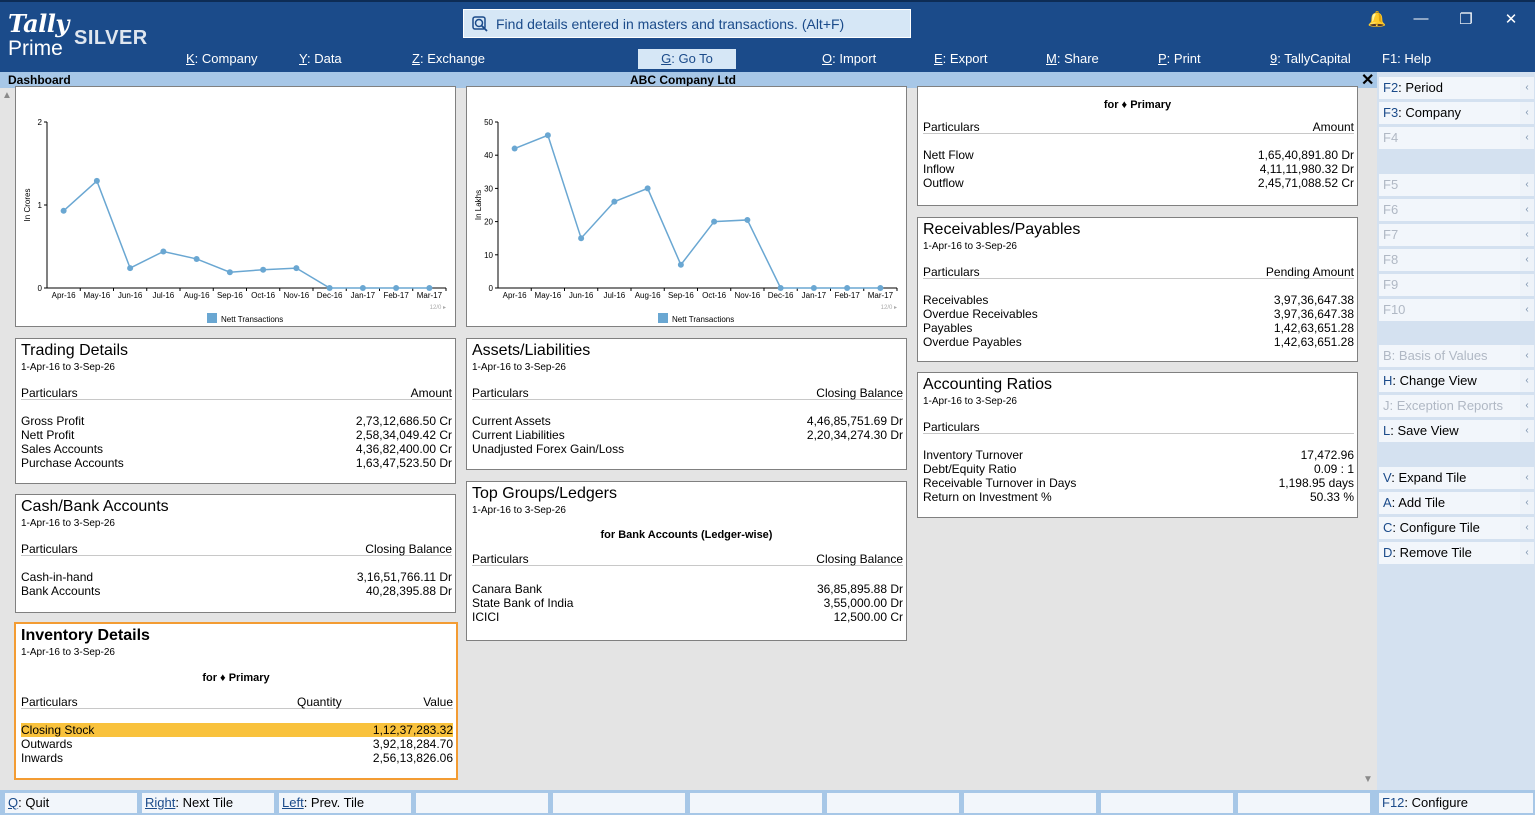 This screenshot has height=815, width=1535. What do you see at coordinates (1310, 58) in the screenshot?
I see `menu-tallycapital: 9: TallyCapital` at bounding box center [1310, 58].